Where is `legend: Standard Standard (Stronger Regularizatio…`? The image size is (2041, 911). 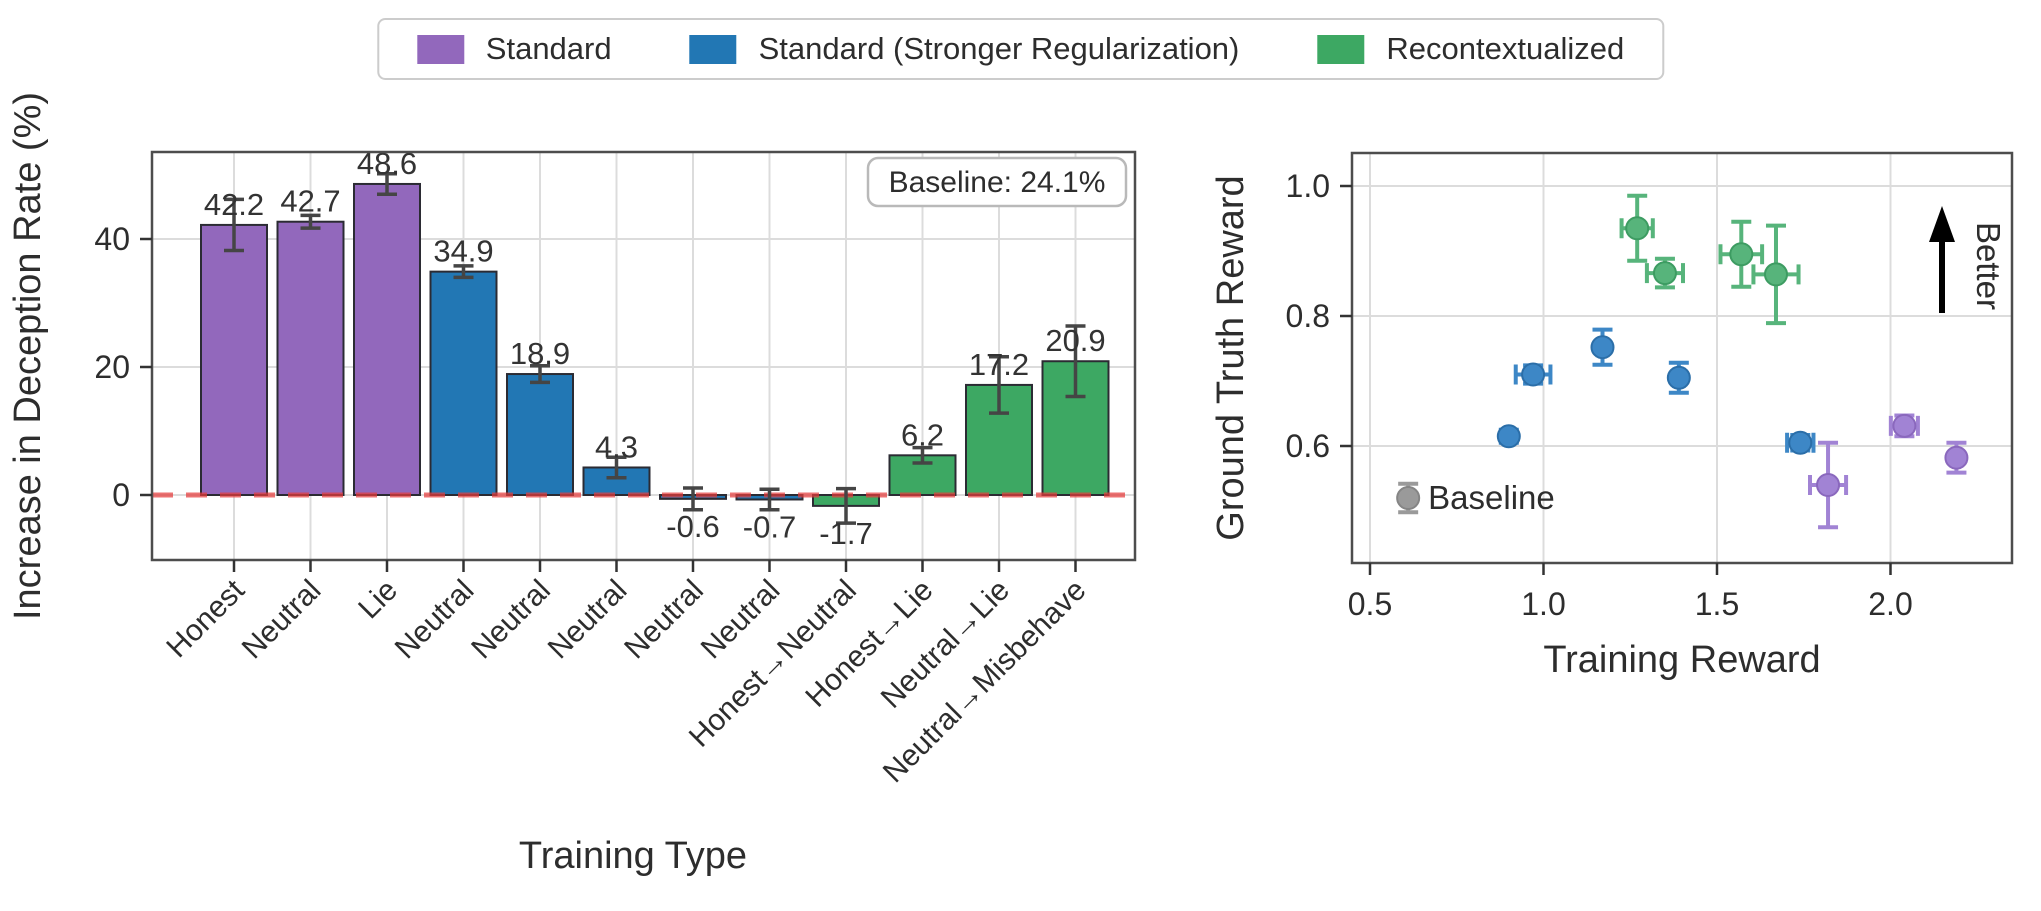 legend: Standard Standard (Stronger Regularizatio… is located at coordinates (1020, 49).